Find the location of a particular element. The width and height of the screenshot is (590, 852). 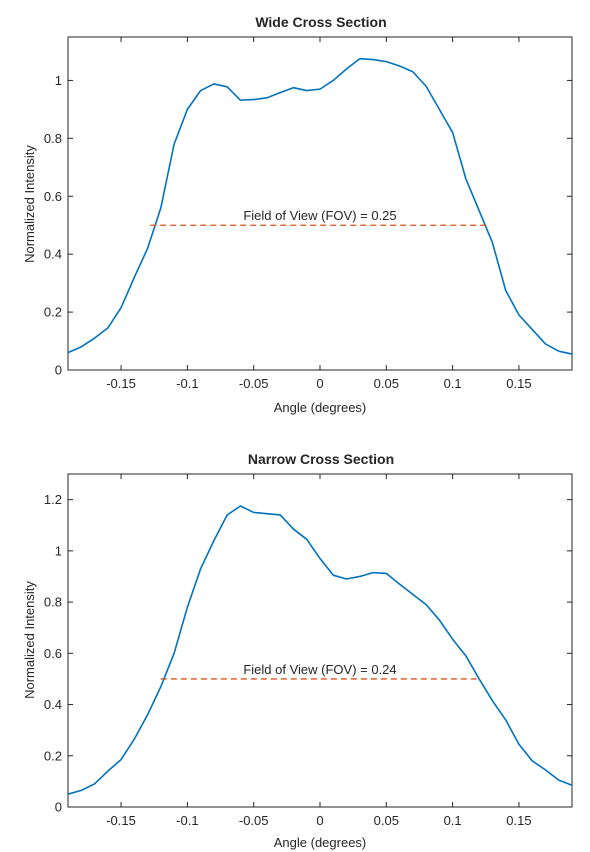

y-tick-label: 1.2 is located at coordinates (53, 499).